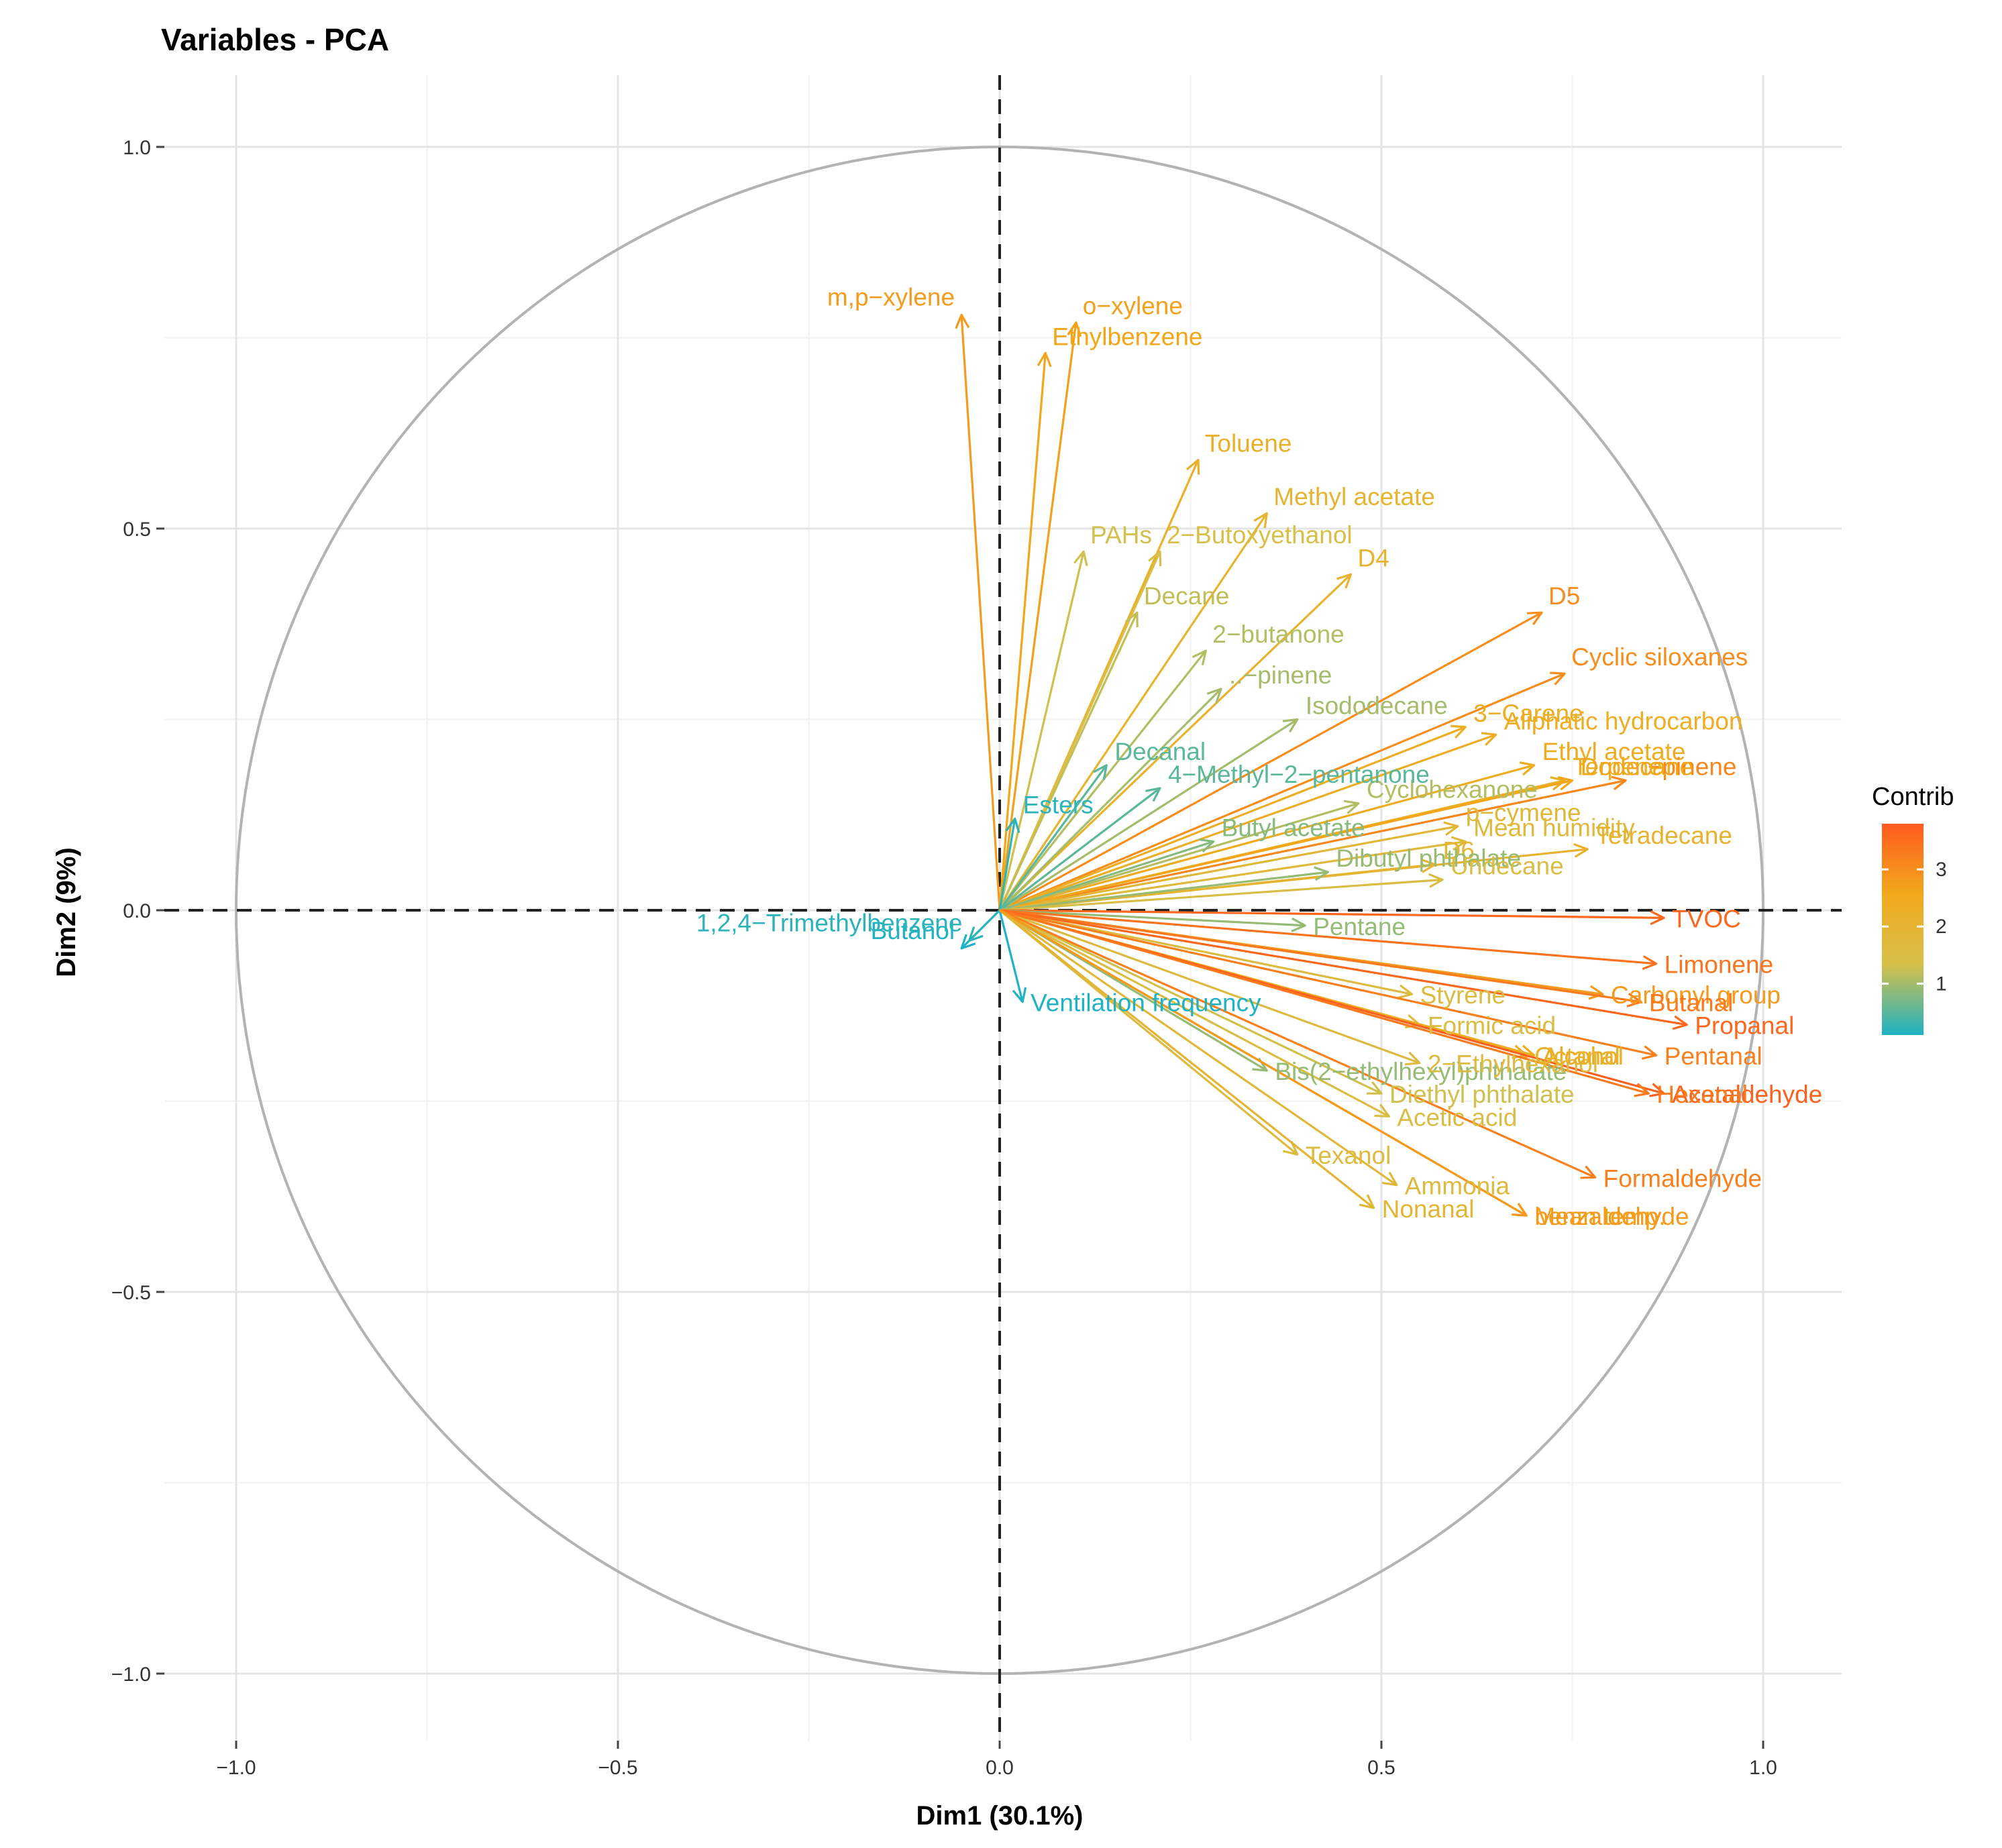 The image size is (2002, 1848). What do you see at coordinates (1611, 1216) in the screenshot?
I see `variable-label: benzaldehyde` at bounding box center [1611, 1216].